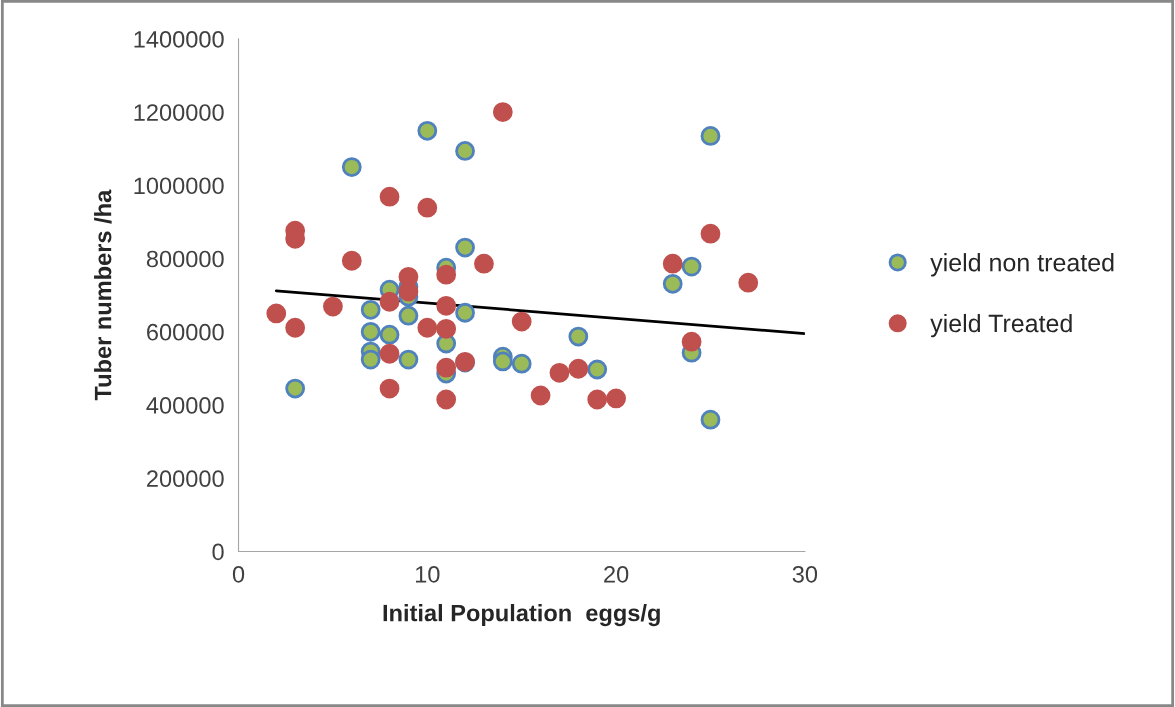  What do you see at coordinates (185, 479) in the screenshot?
I see `y-tick-label: 200000` at bounding box center [185, 479].